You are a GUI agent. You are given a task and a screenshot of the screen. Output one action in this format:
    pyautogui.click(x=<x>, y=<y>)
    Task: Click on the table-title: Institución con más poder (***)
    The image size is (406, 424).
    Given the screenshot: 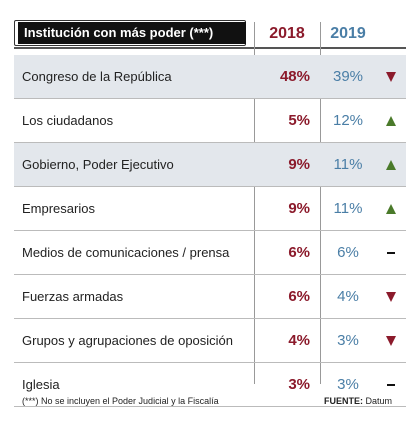 What is the action you would take?
    pyautogui.click(x=132, y=33)
    